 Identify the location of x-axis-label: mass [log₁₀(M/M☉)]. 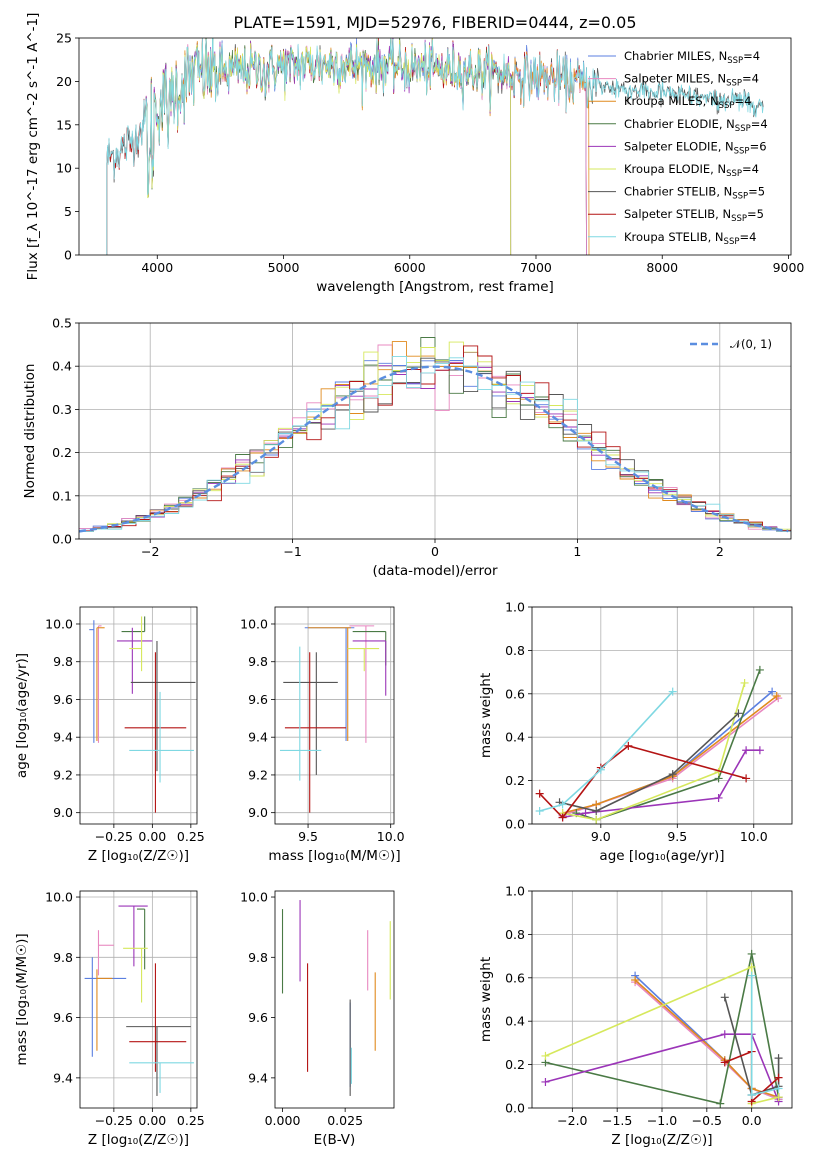
(334, 856).